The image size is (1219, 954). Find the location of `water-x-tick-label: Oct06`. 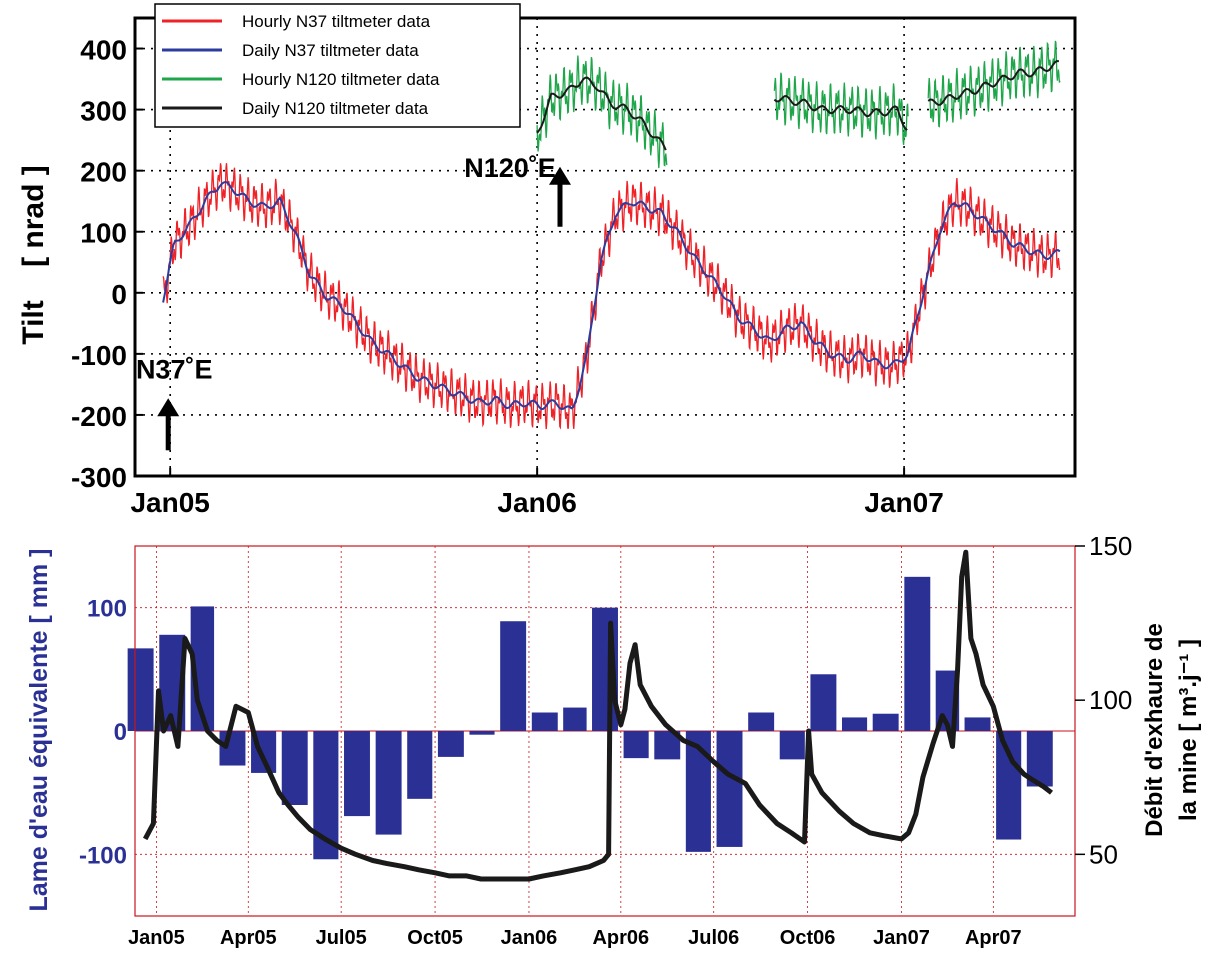

water-x-tick-label: Oct06 is located at coordinates (808, 938).